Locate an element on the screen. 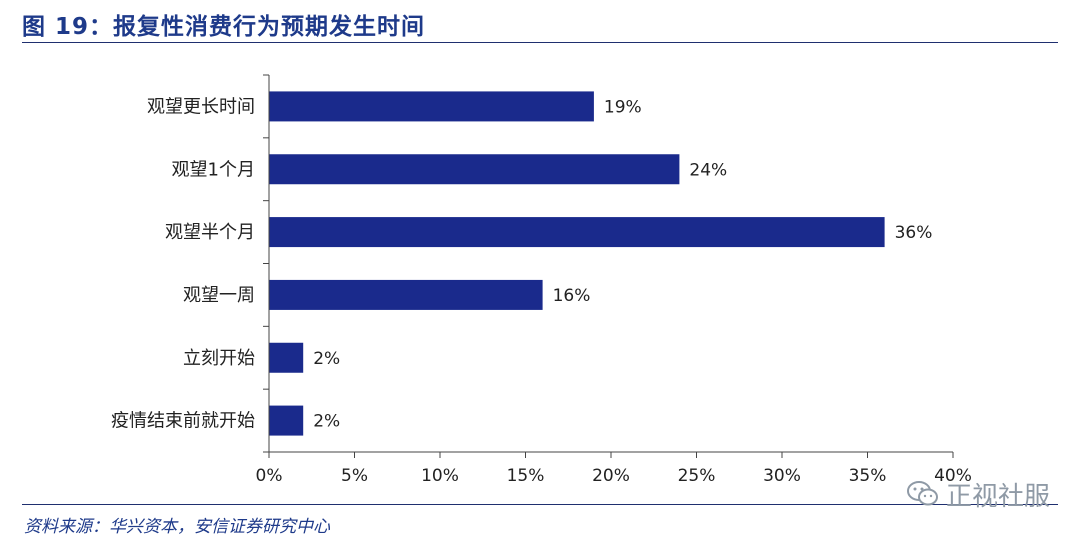 The width and height of the screenshot is (1080, 542). category-label: 疫情结束前就开始 is located at coordinates (183, 421).